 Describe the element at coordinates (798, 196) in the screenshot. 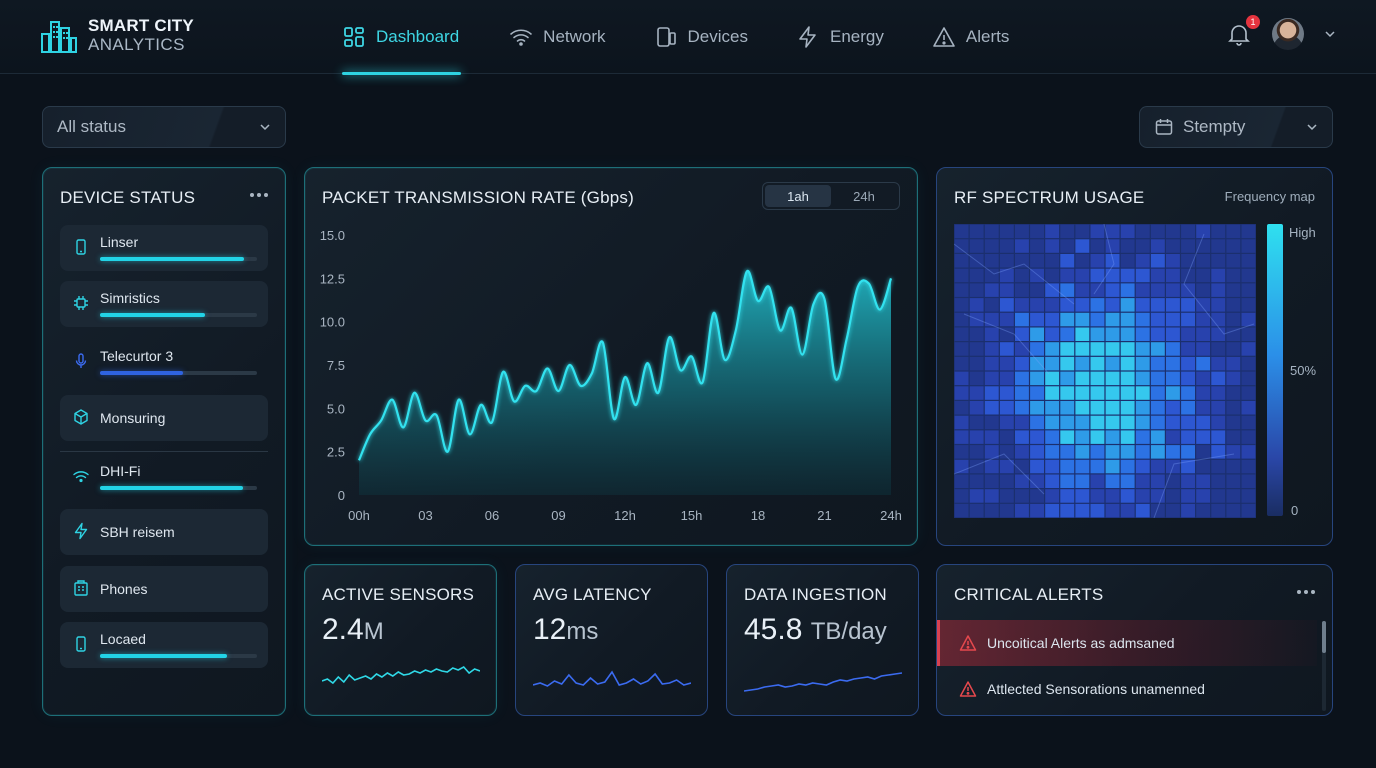

I see `tab-1ah: 1ah` at that location.